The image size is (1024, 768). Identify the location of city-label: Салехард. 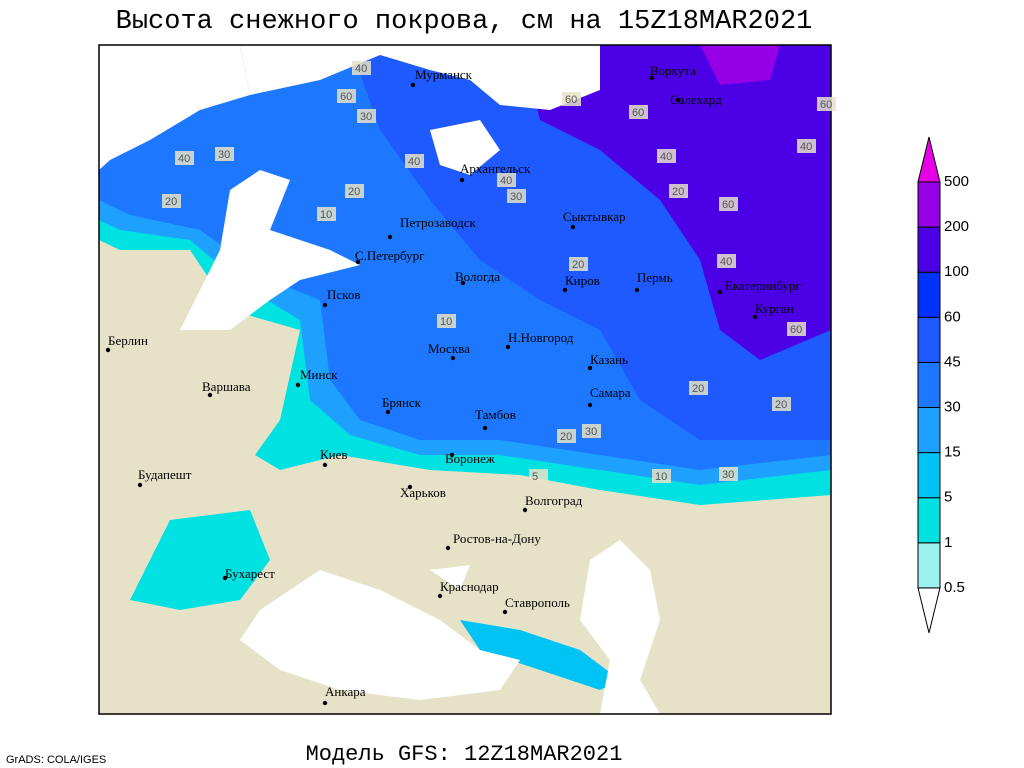
(696, 99).